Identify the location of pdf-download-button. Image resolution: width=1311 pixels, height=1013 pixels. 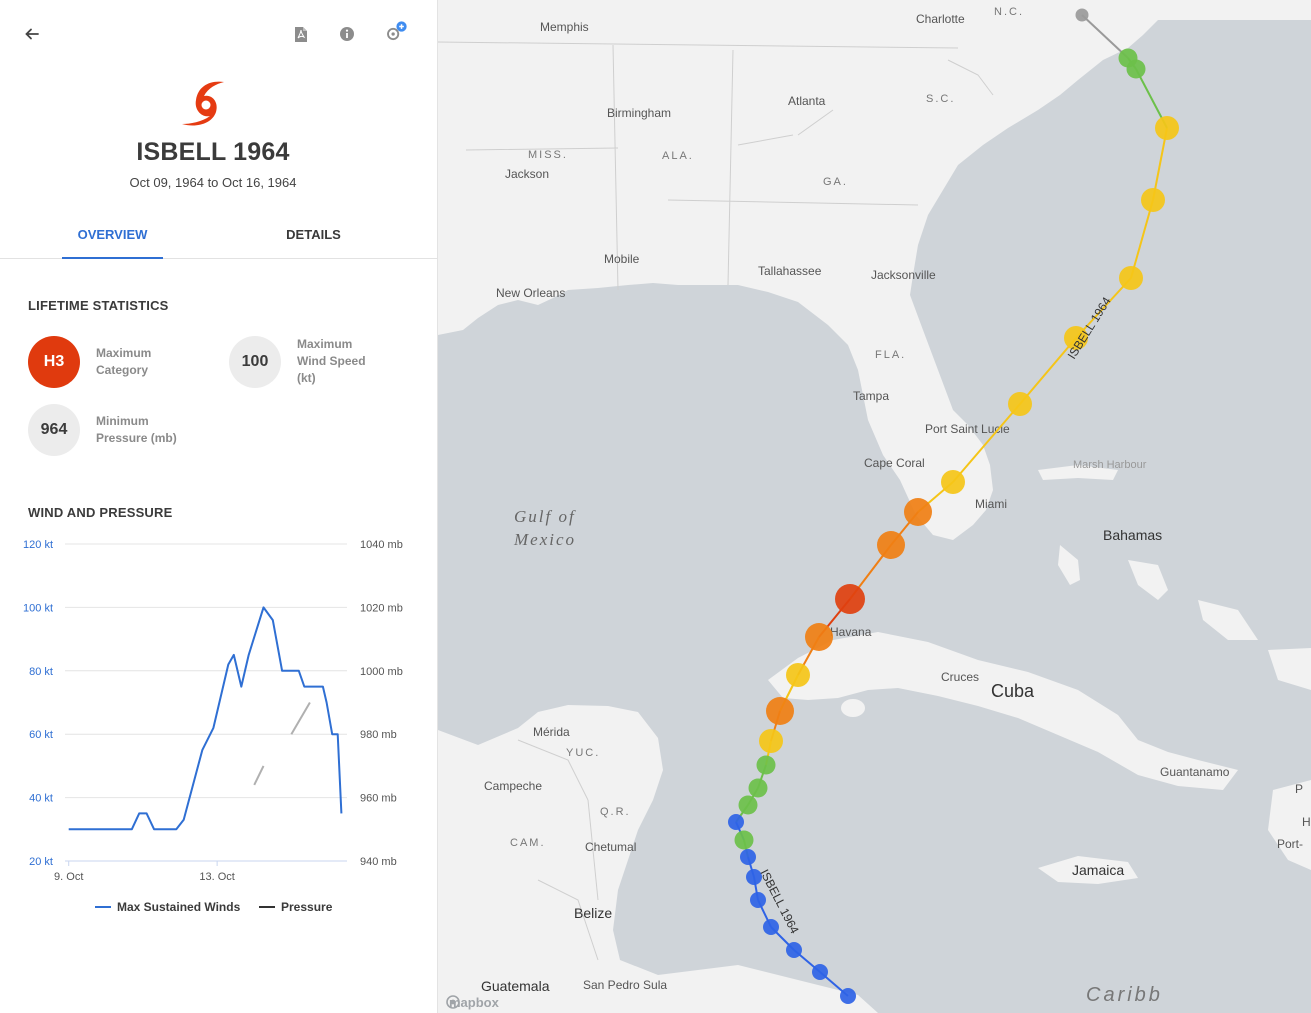
(301, 34).